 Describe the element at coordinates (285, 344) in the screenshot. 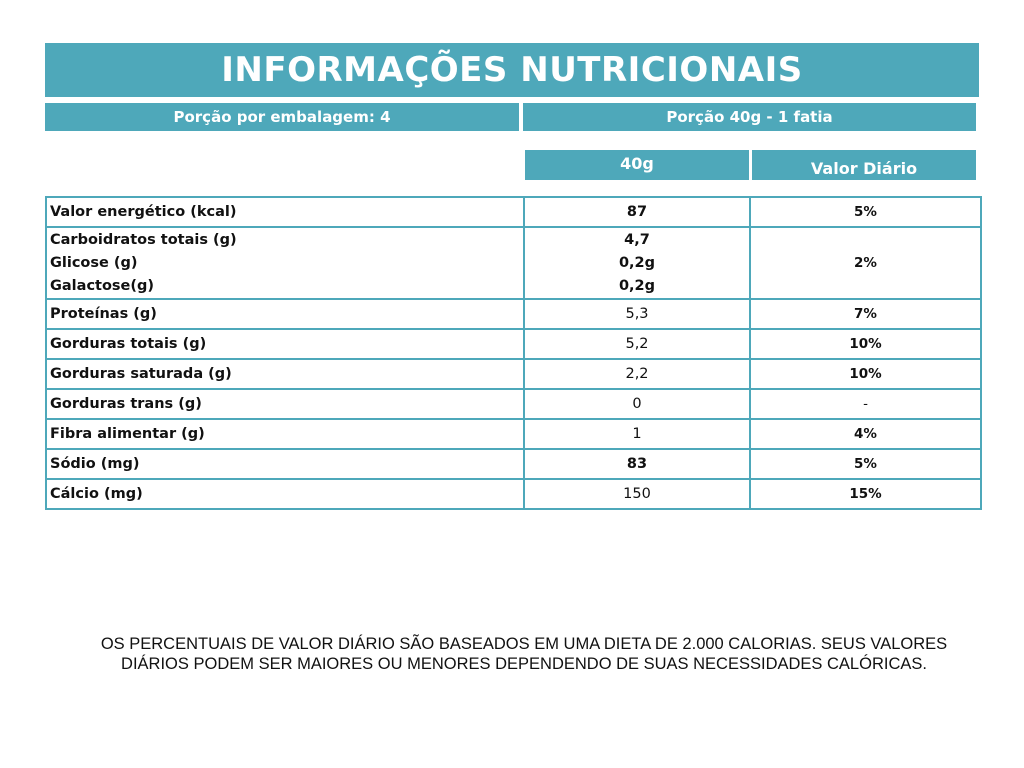

I see `nutrient-label: Gorduras totais (g)` at that location.